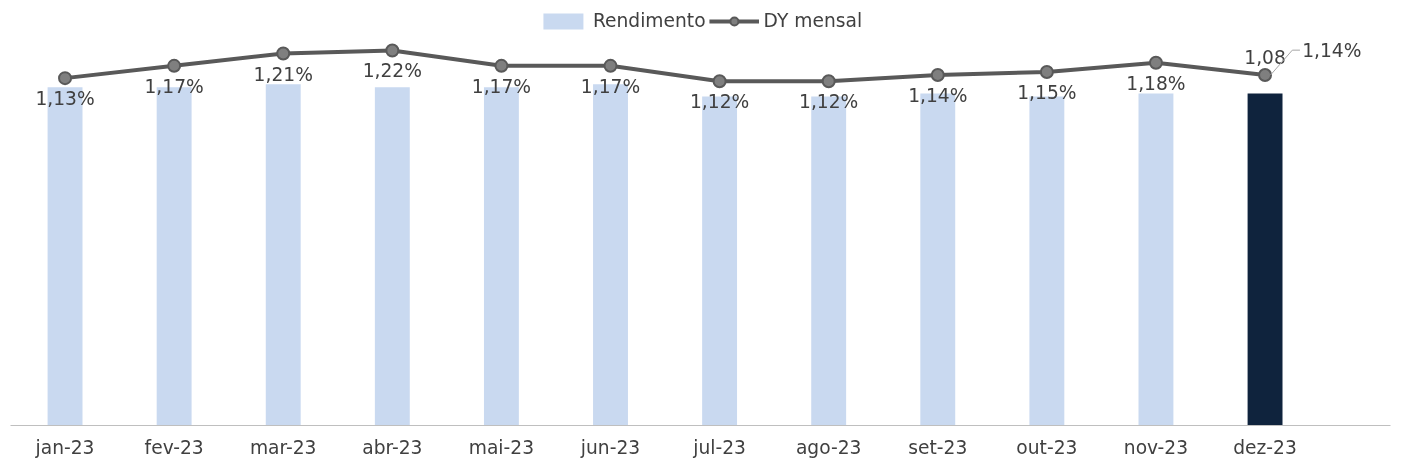 Image resolution: width=1426 pixels, height=474 pixels. What do you see at coordinates (392, 71) in the screenshot?
I see `data-label: 1,22%` at bounding box center [392, 71].